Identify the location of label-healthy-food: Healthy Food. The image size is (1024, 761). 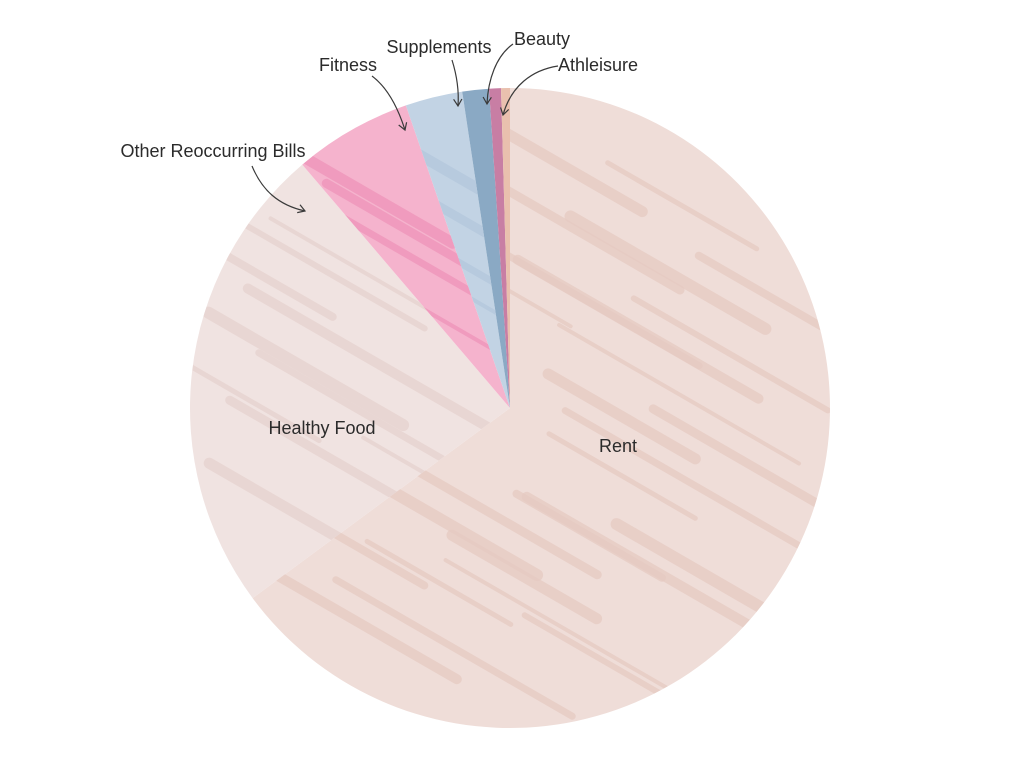
(321, 428).